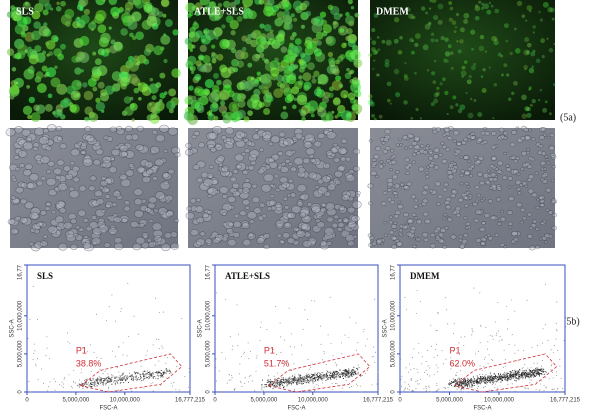 This screenshot has width=600, height=420. What do you see at coordinates (89, 363) in the screenshot?
I see `gate-percent: 38.8%` at bounding box center [89, 363].